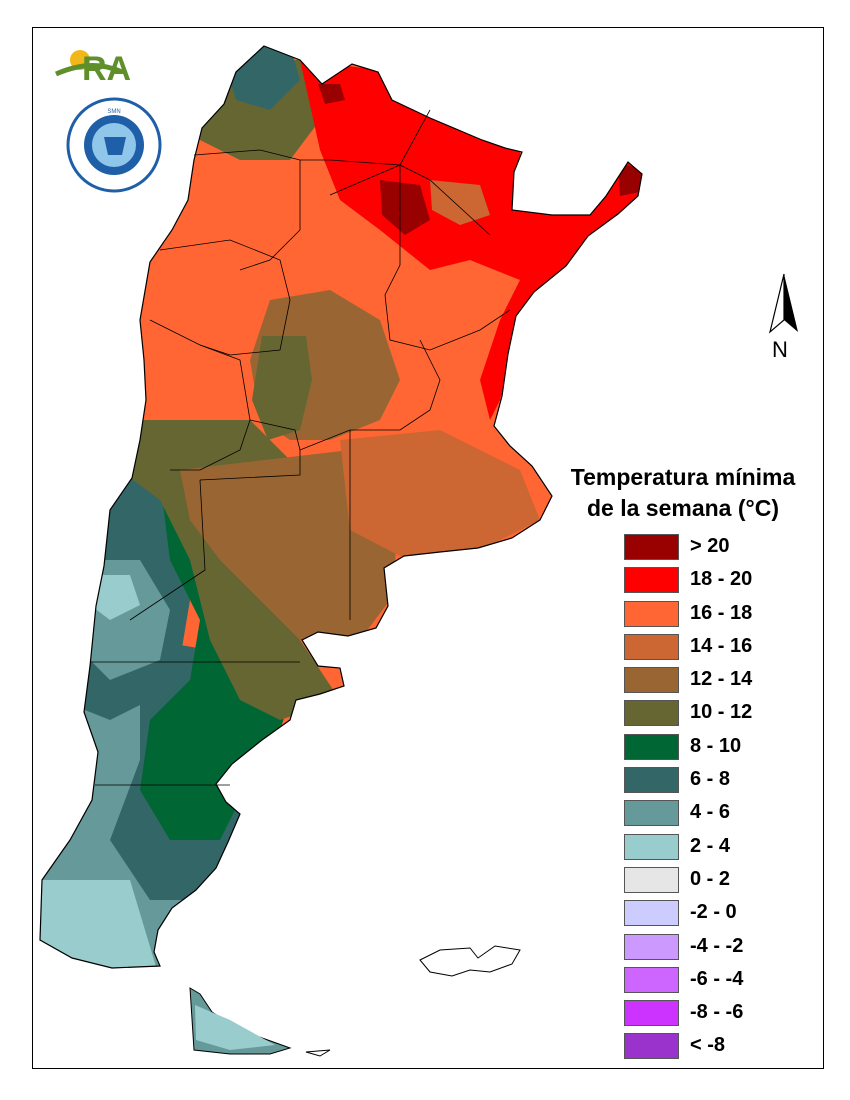  What do you see at coordinates (683, 477) in the screenshot?
I see `legend-title-line1: Temperatura mínima` at bounding box center [683, 477].